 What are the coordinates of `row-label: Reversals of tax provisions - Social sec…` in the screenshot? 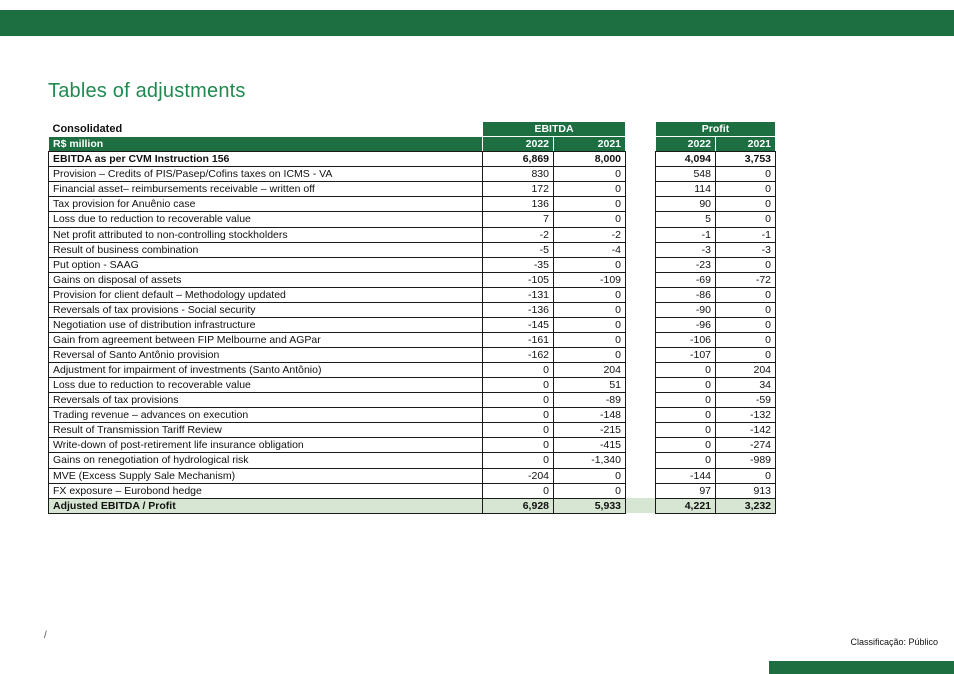 It's located at (265, 309).